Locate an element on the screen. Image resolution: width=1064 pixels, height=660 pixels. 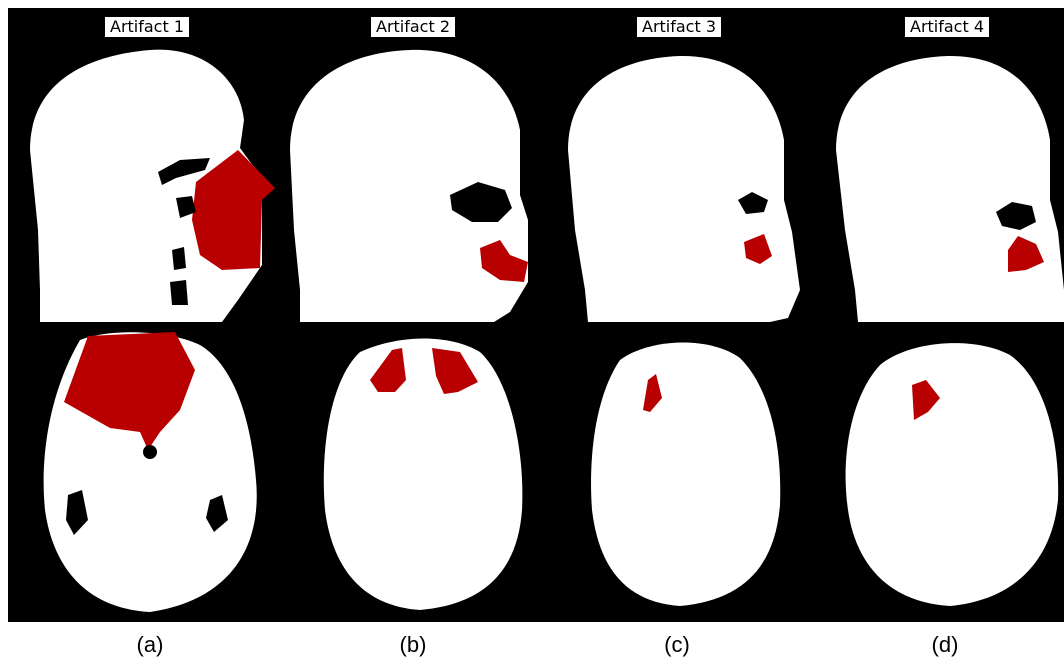
panel-b-axial is located at coordinates (423, 474).